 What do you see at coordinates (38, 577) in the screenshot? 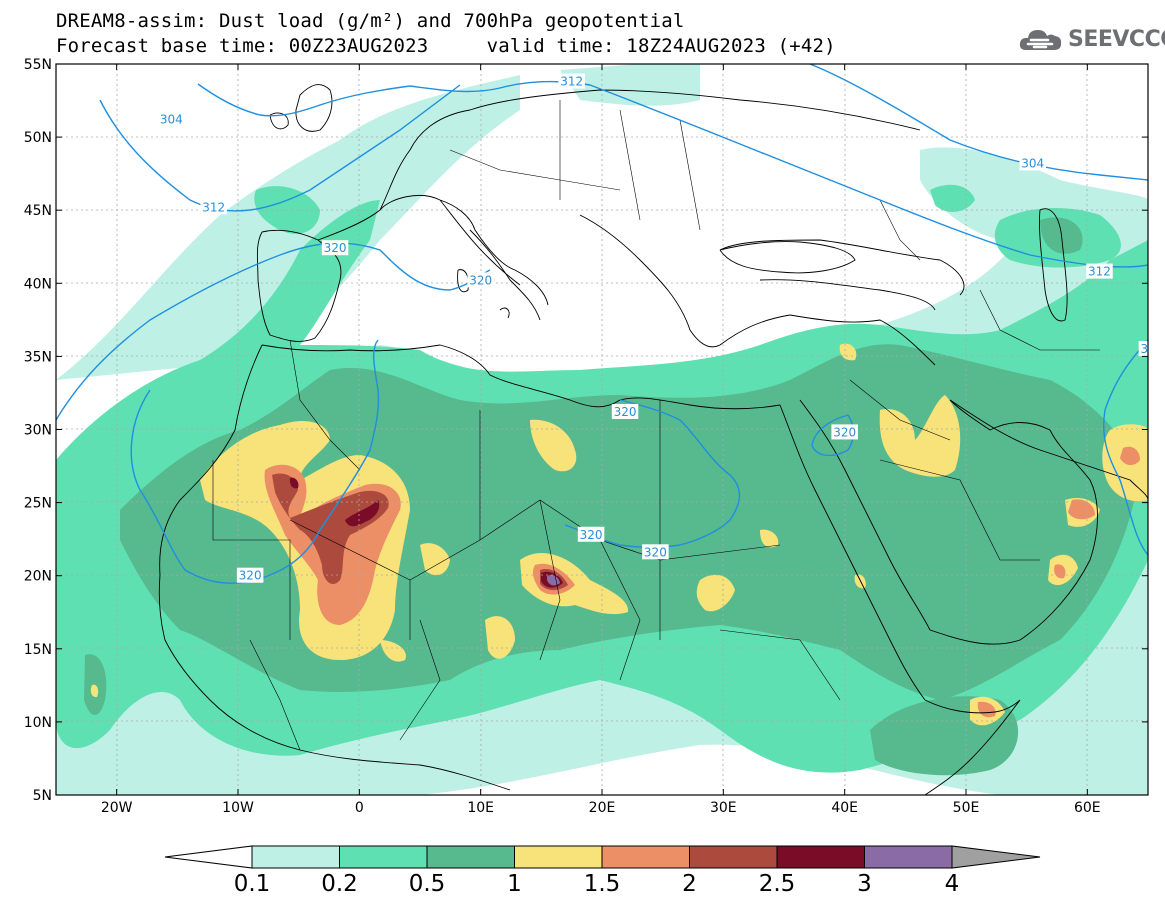
I see `lat-label: 20N` at bounding box center [38, 577].